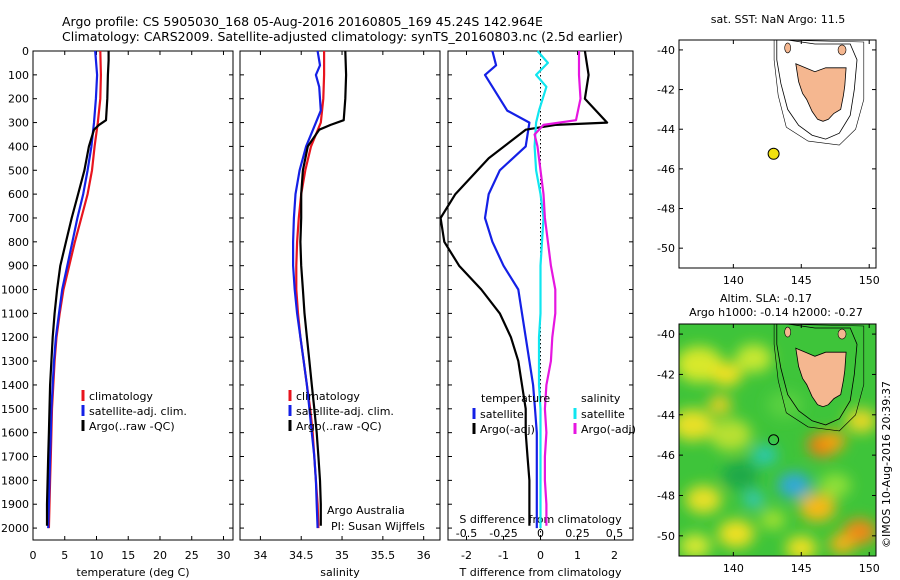 The width and height of the screenshot is (900, 580). What do you see at coordinates (18, 75) in the screenshot?
I see `y-tick-label: 100` at bounding box center [18, 75].